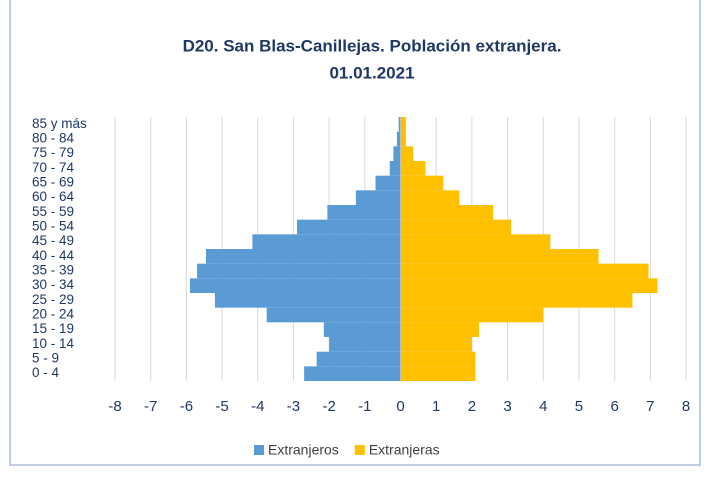 Image resolution: width=710 pixels, height=477 pixels. Describe the element at coordinates (543, 406) in the screenshot. I see `x-tick-label: 4` at that location.